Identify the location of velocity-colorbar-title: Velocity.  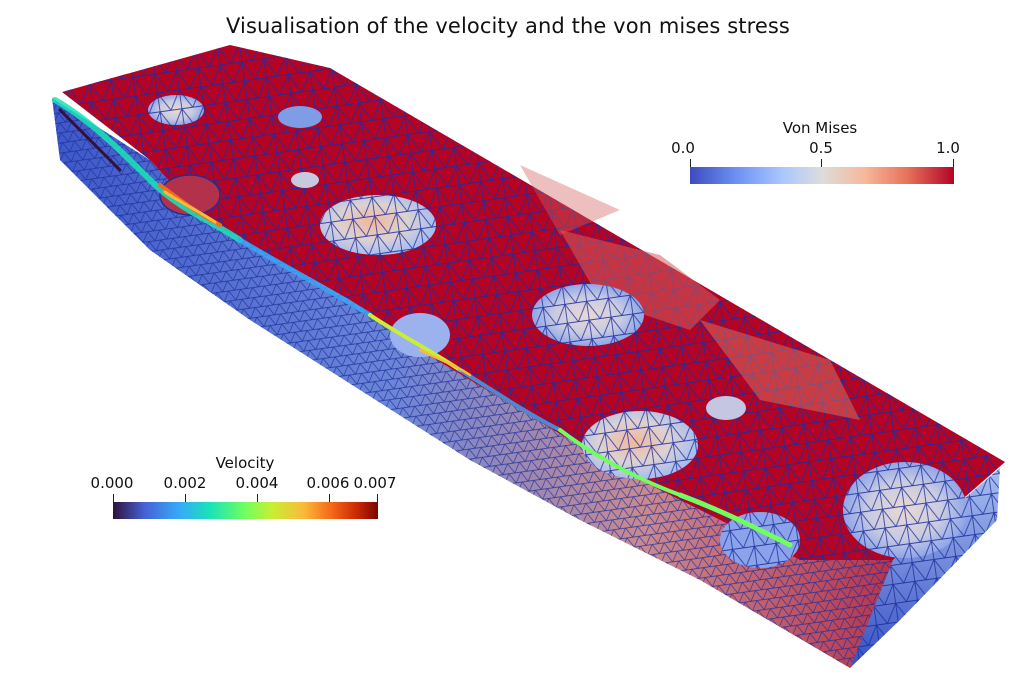
(245, 463).